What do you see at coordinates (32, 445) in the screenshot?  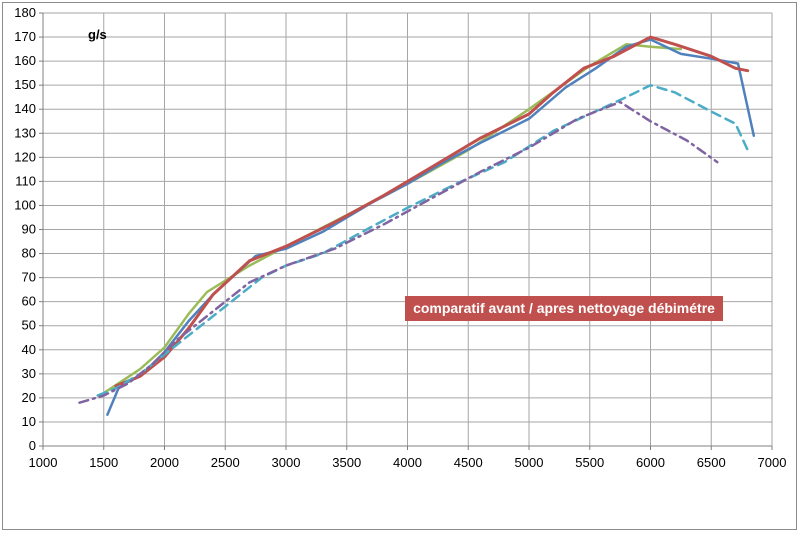 I see `y-tick-label: 0` at bounding box center [32, 445].